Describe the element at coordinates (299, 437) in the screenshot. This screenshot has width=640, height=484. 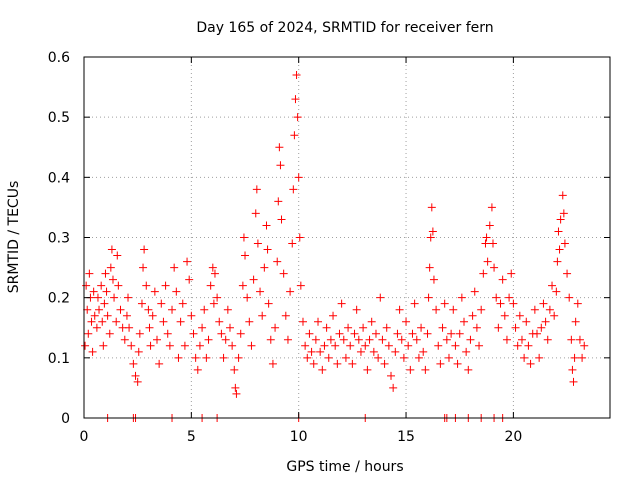
I see `x-tick-label: 10` at that location.